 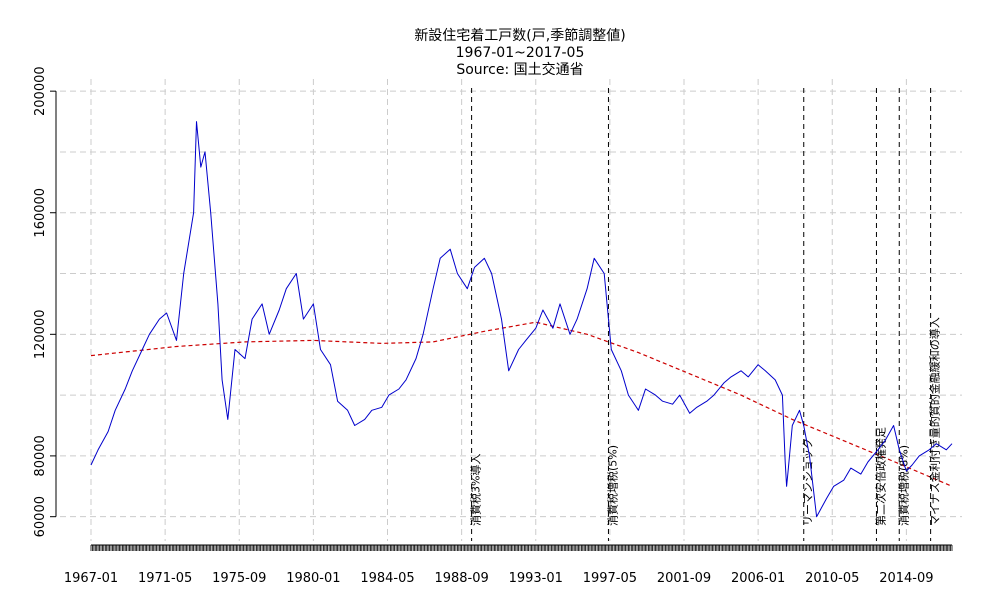 I want to click on x-minor-ticks, so click(x=521, y=548).